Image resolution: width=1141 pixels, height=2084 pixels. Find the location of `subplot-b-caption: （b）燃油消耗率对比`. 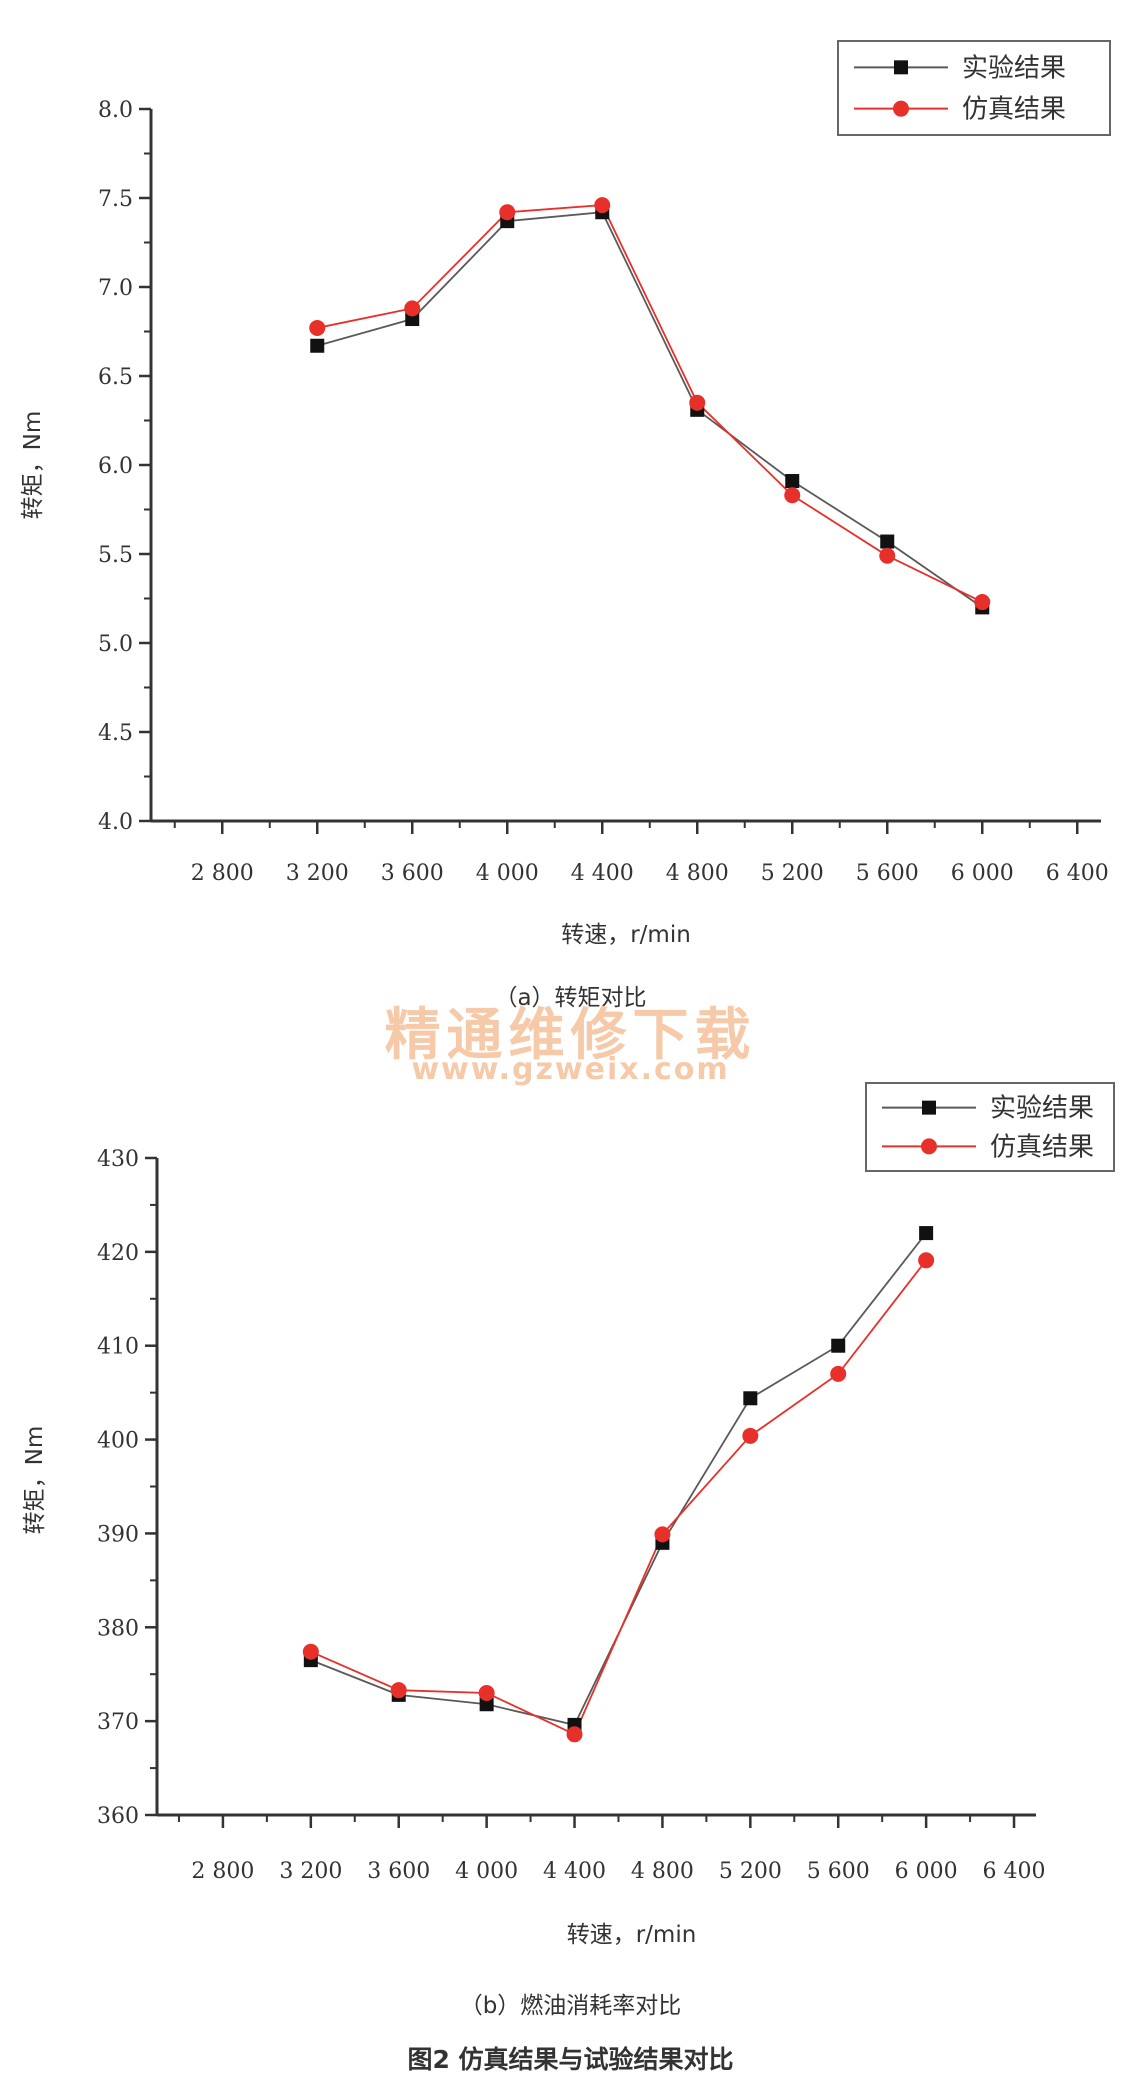

subplot-b-caption: （b）燃油消耗率对比 is located at coordinates (570, 2006).